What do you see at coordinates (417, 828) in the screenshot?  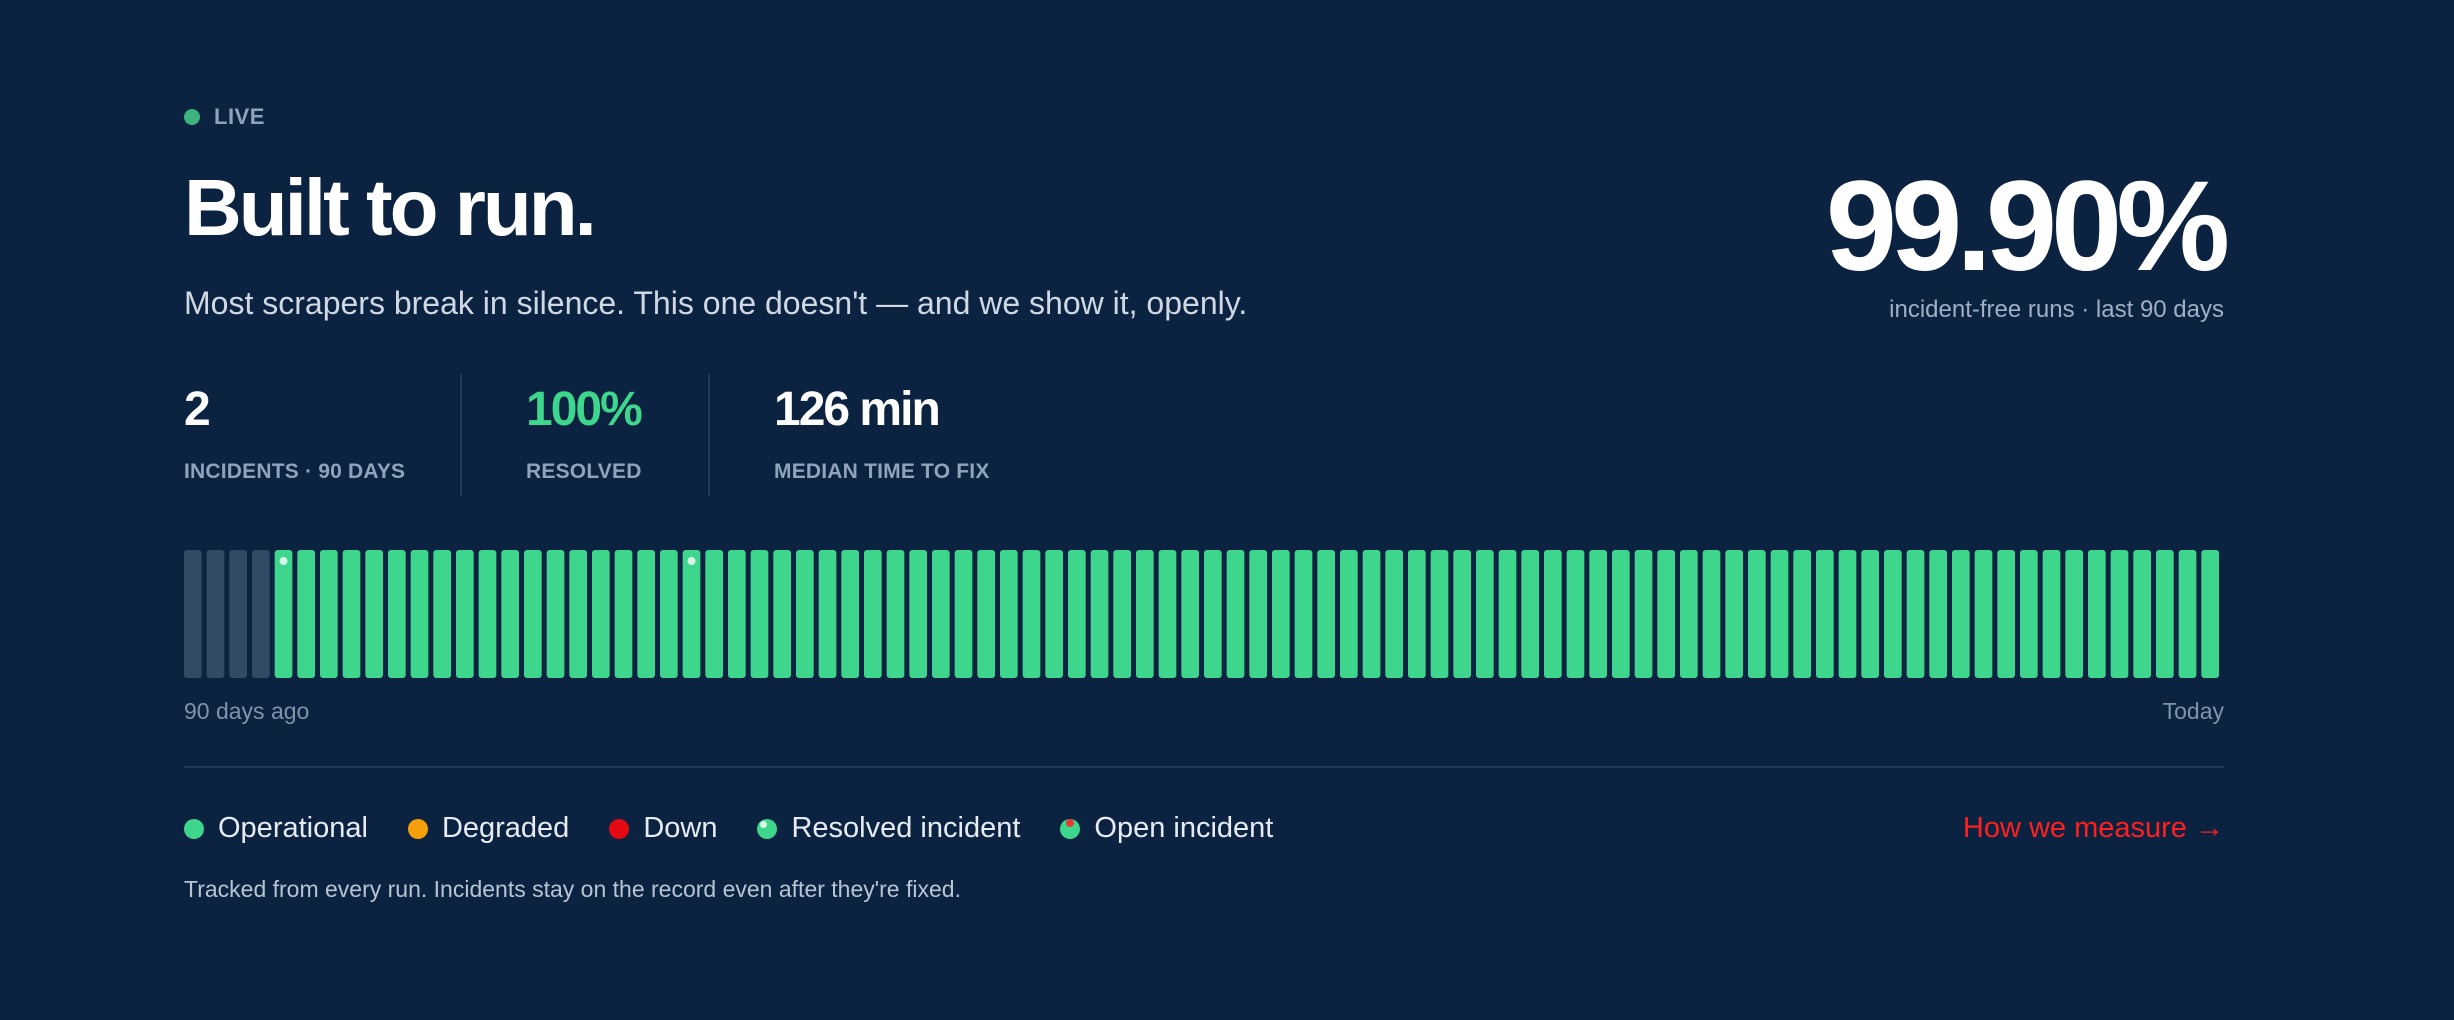 I see `degraded-dot-icon` at bounding box center [417, 828].